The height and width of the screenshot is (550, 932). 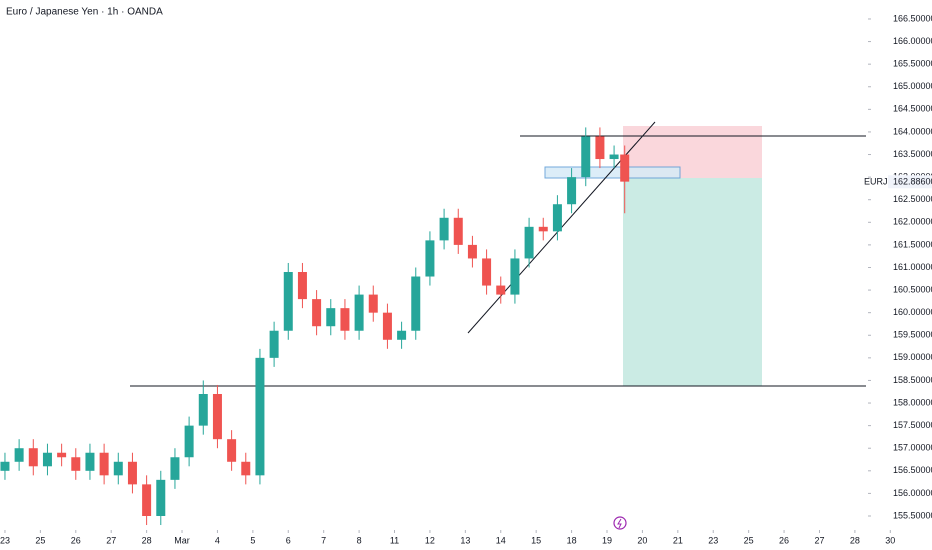 I want to click on chart-title: Euro / Japanese Yen · 1h · OANDA, so click(x=84, y=12).